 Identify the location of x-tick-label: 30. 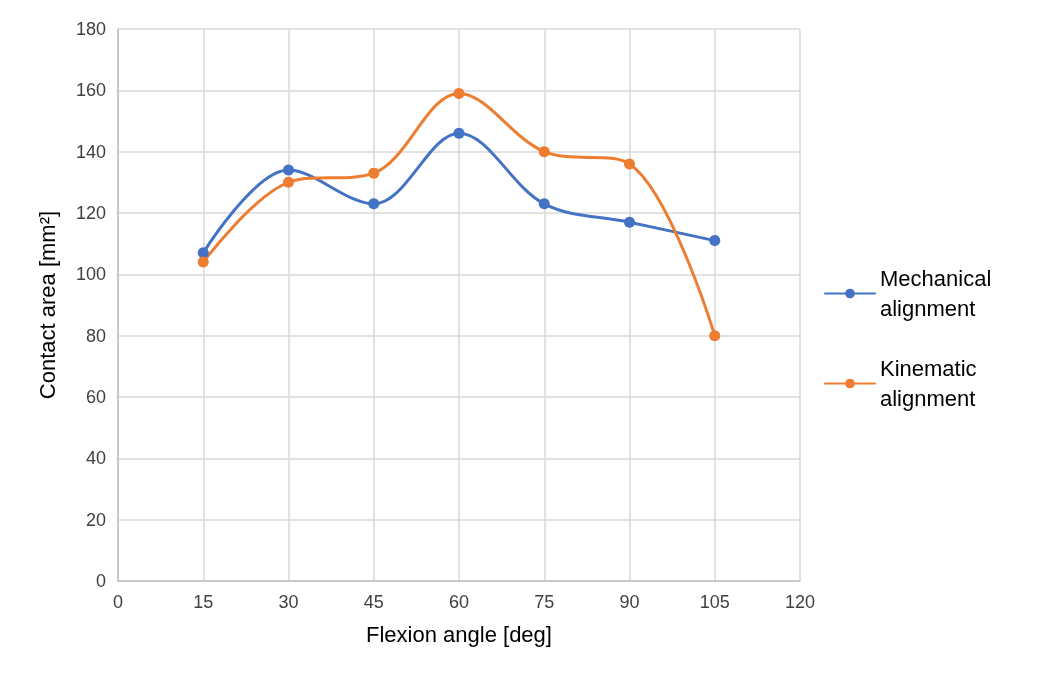
(288, 602).